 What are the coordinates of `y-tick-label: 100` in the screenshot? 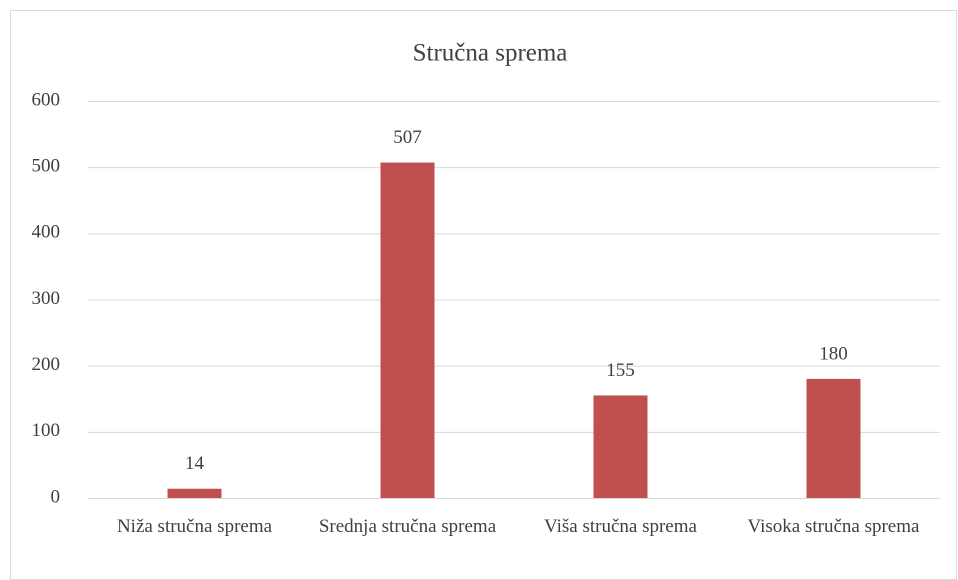 It's located at (46, 430).